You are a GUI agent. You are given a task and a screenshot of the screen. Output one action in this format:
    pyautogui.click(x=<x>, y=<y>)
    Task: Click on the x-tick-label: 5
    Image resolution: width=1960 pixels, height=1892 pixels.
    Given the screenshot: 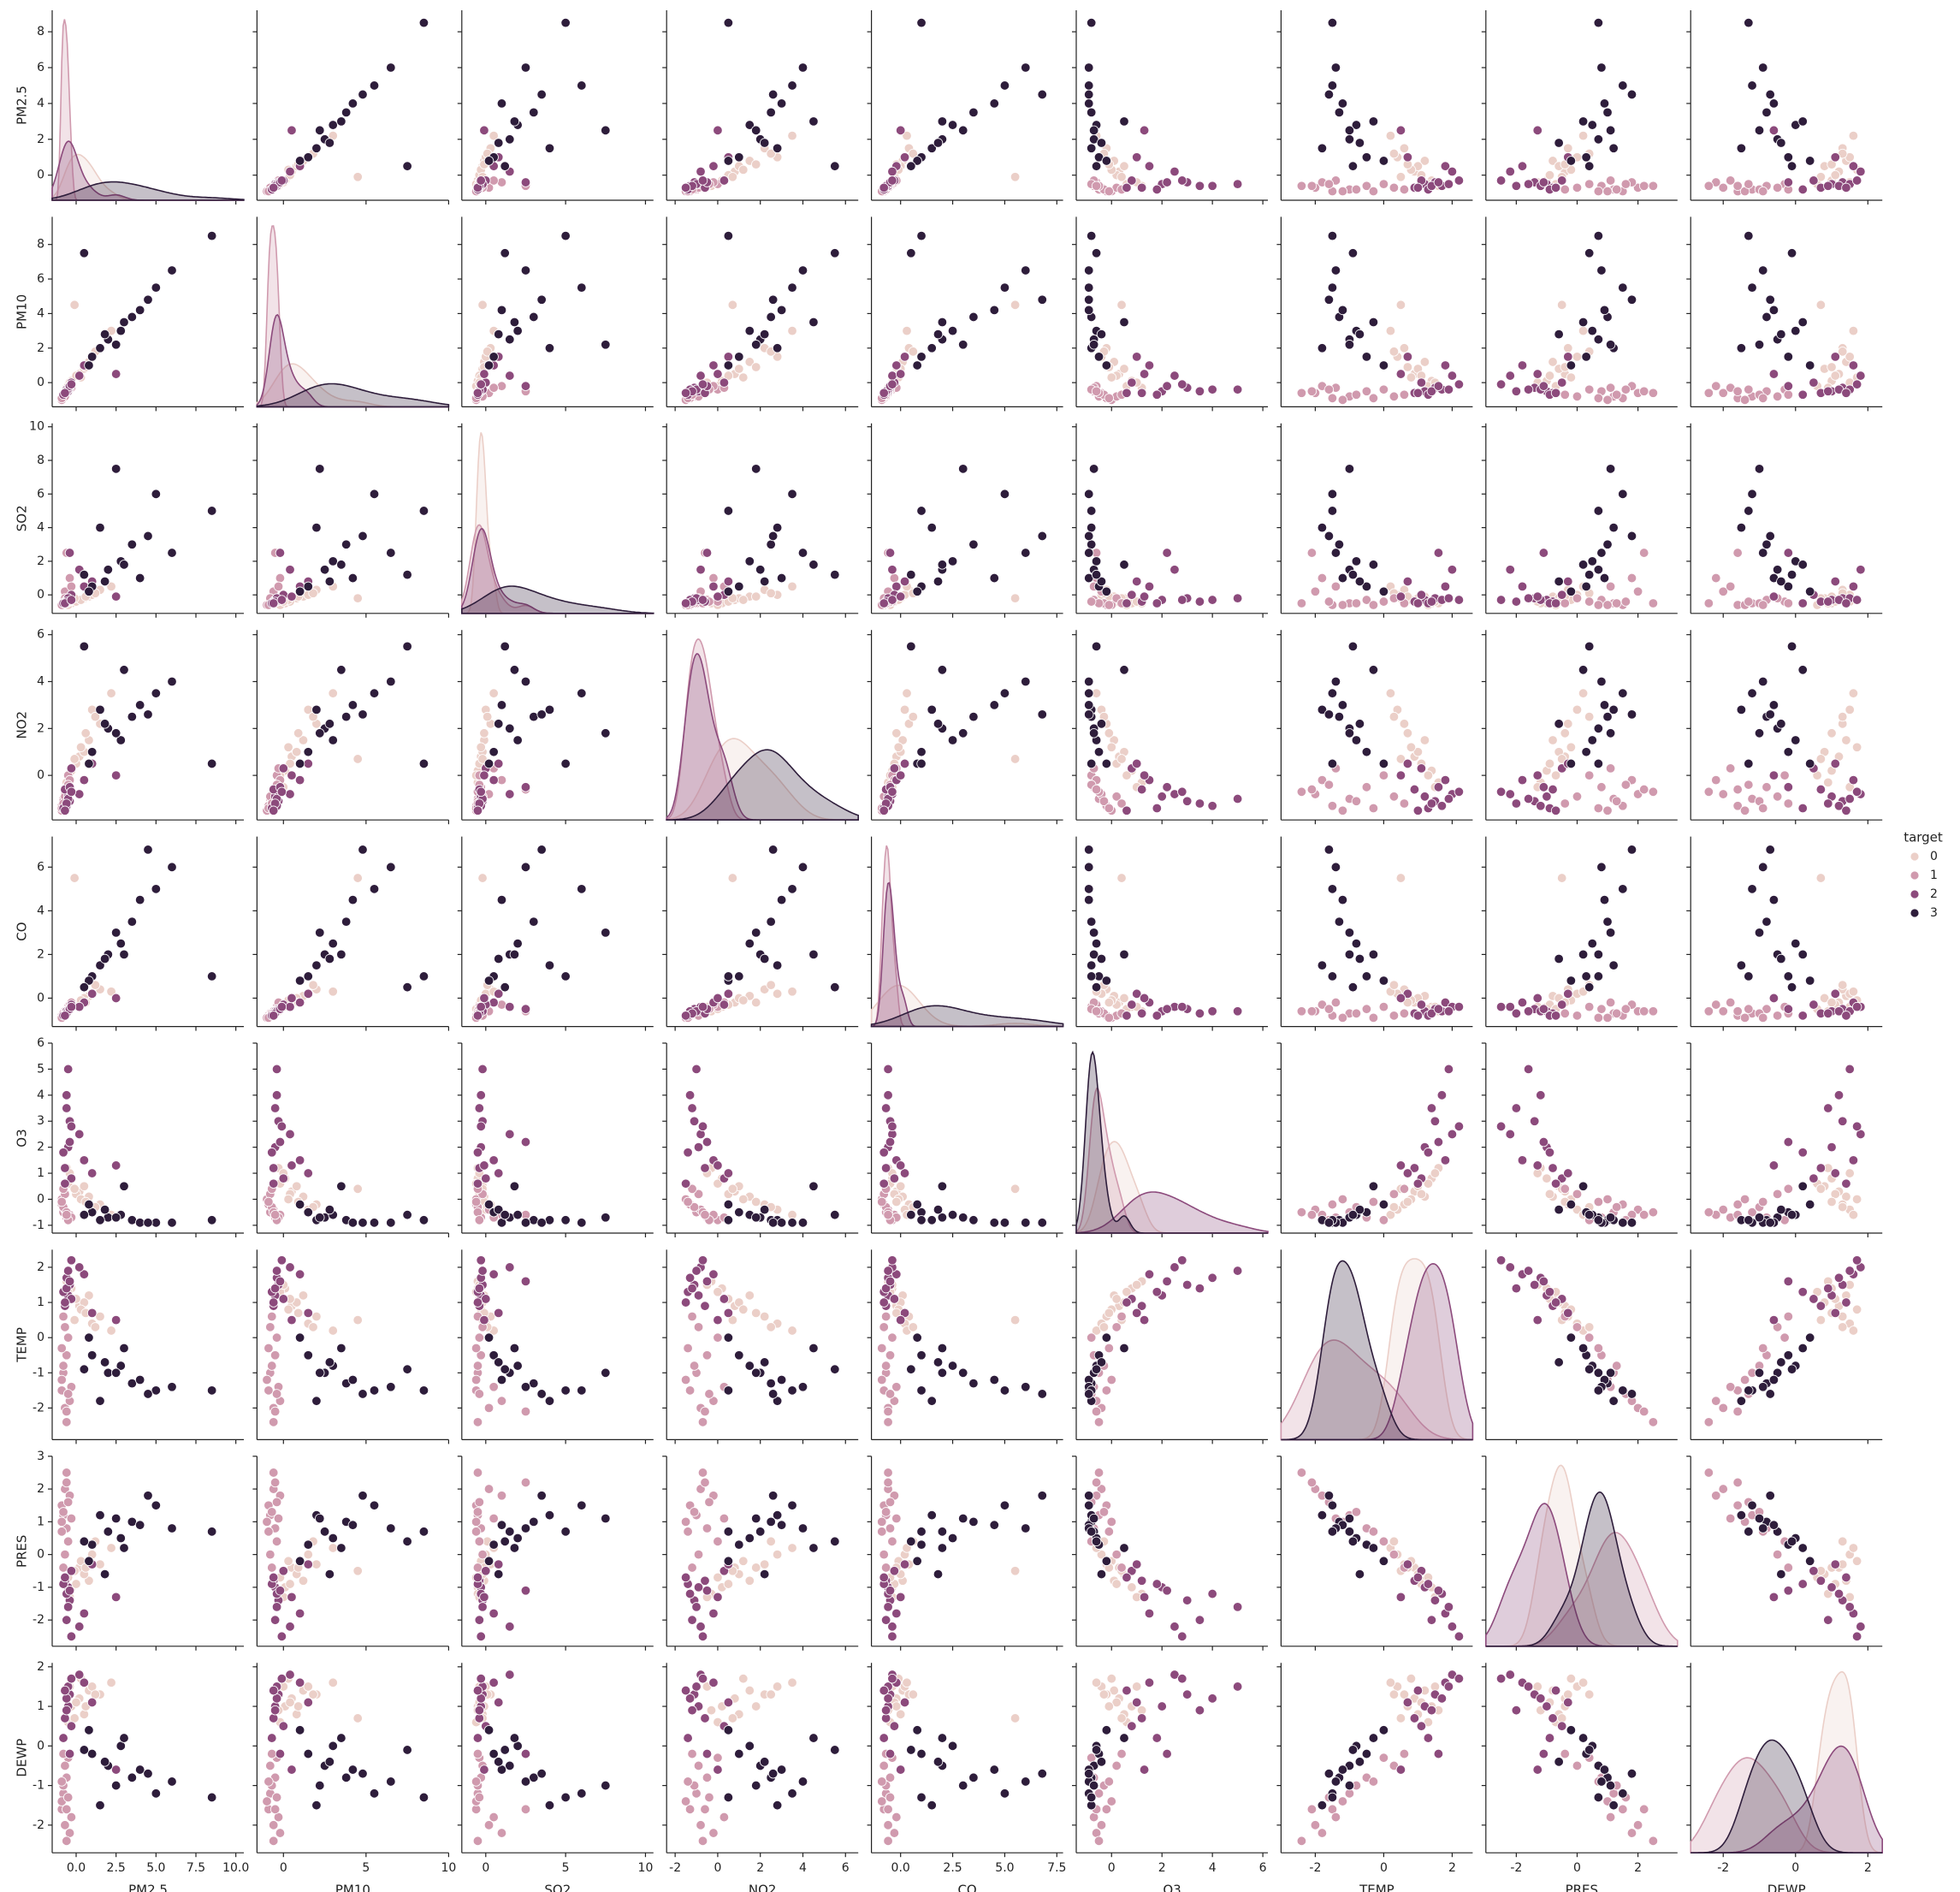 What is the action you would take?
    pyautogui.click(x=566, y=1868)
    